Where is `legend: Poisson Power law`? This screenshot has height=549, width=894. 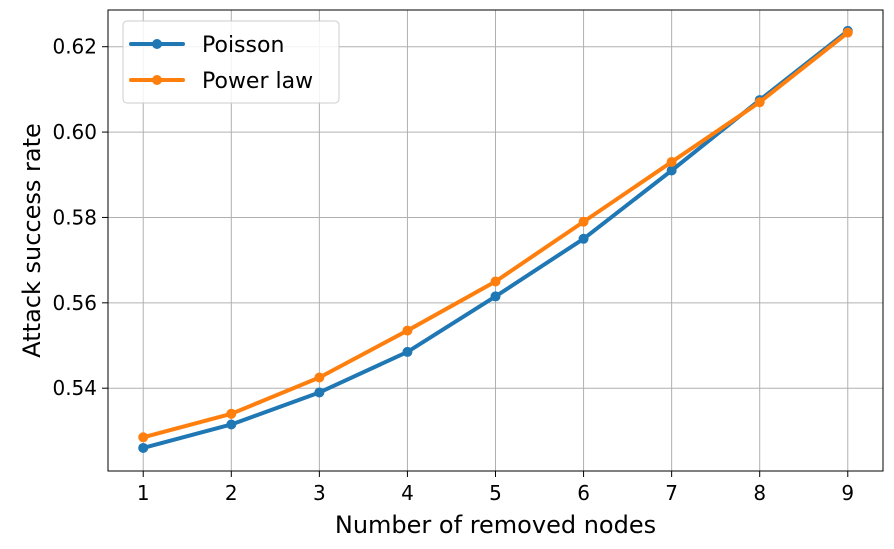 legend: Poisson Power law is located at coordinates (231, 62).